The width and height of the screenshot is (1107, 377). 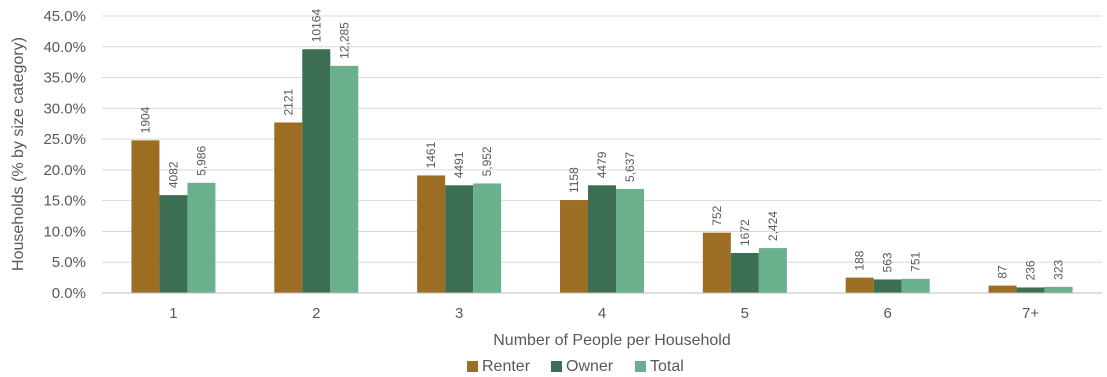 I want to click on y-tick-label: 35.0%, so click(x=64, y=78).